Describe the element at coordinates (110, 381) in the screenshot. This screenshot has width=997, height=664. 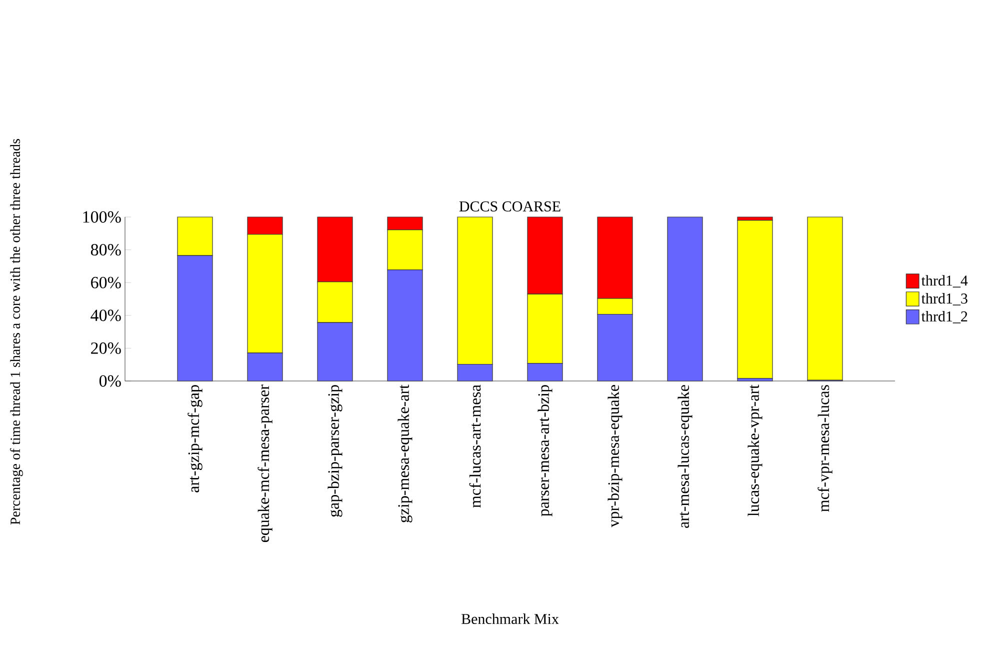
I see `y-tick-label: 0%` at that location.